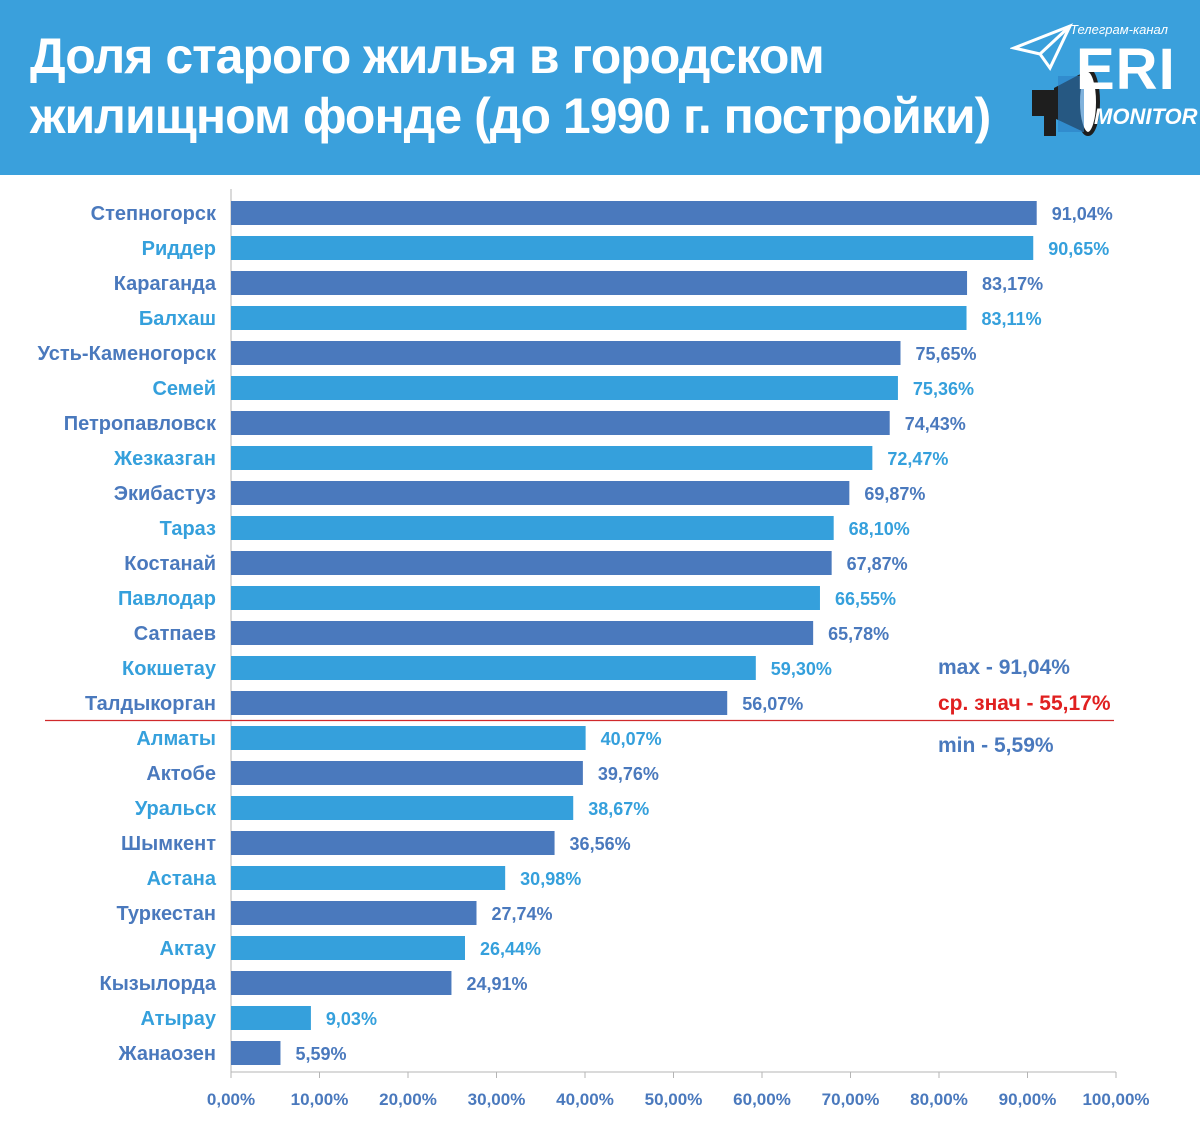 This screenshot has width=1200, height=1127. Describe the element at coordinates (164, 459) in the screenshot. I see `category-label: Жезказган` at that location.